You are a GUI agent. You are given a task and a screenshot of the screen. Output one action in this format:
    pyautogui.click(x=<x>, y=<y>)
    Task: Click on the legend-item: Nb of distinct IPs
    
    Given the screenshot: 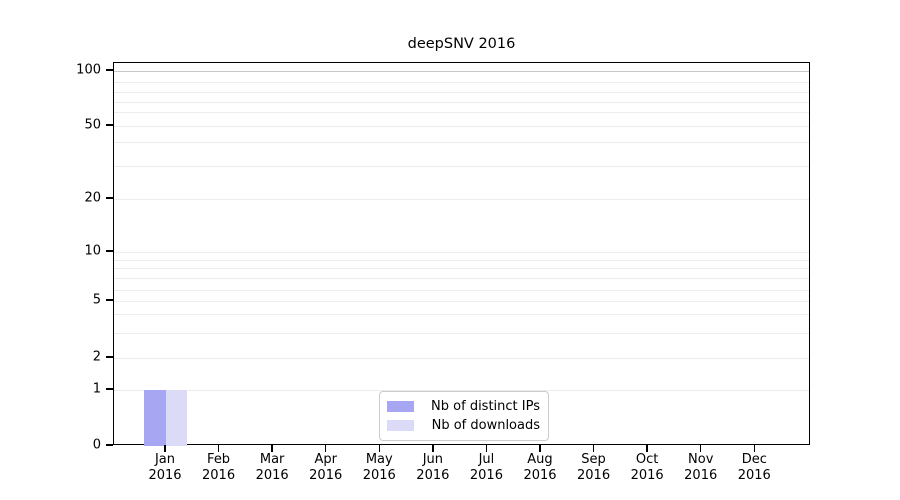 What is the action you would take?
    pyautogui.click(x=463, y=406)
    